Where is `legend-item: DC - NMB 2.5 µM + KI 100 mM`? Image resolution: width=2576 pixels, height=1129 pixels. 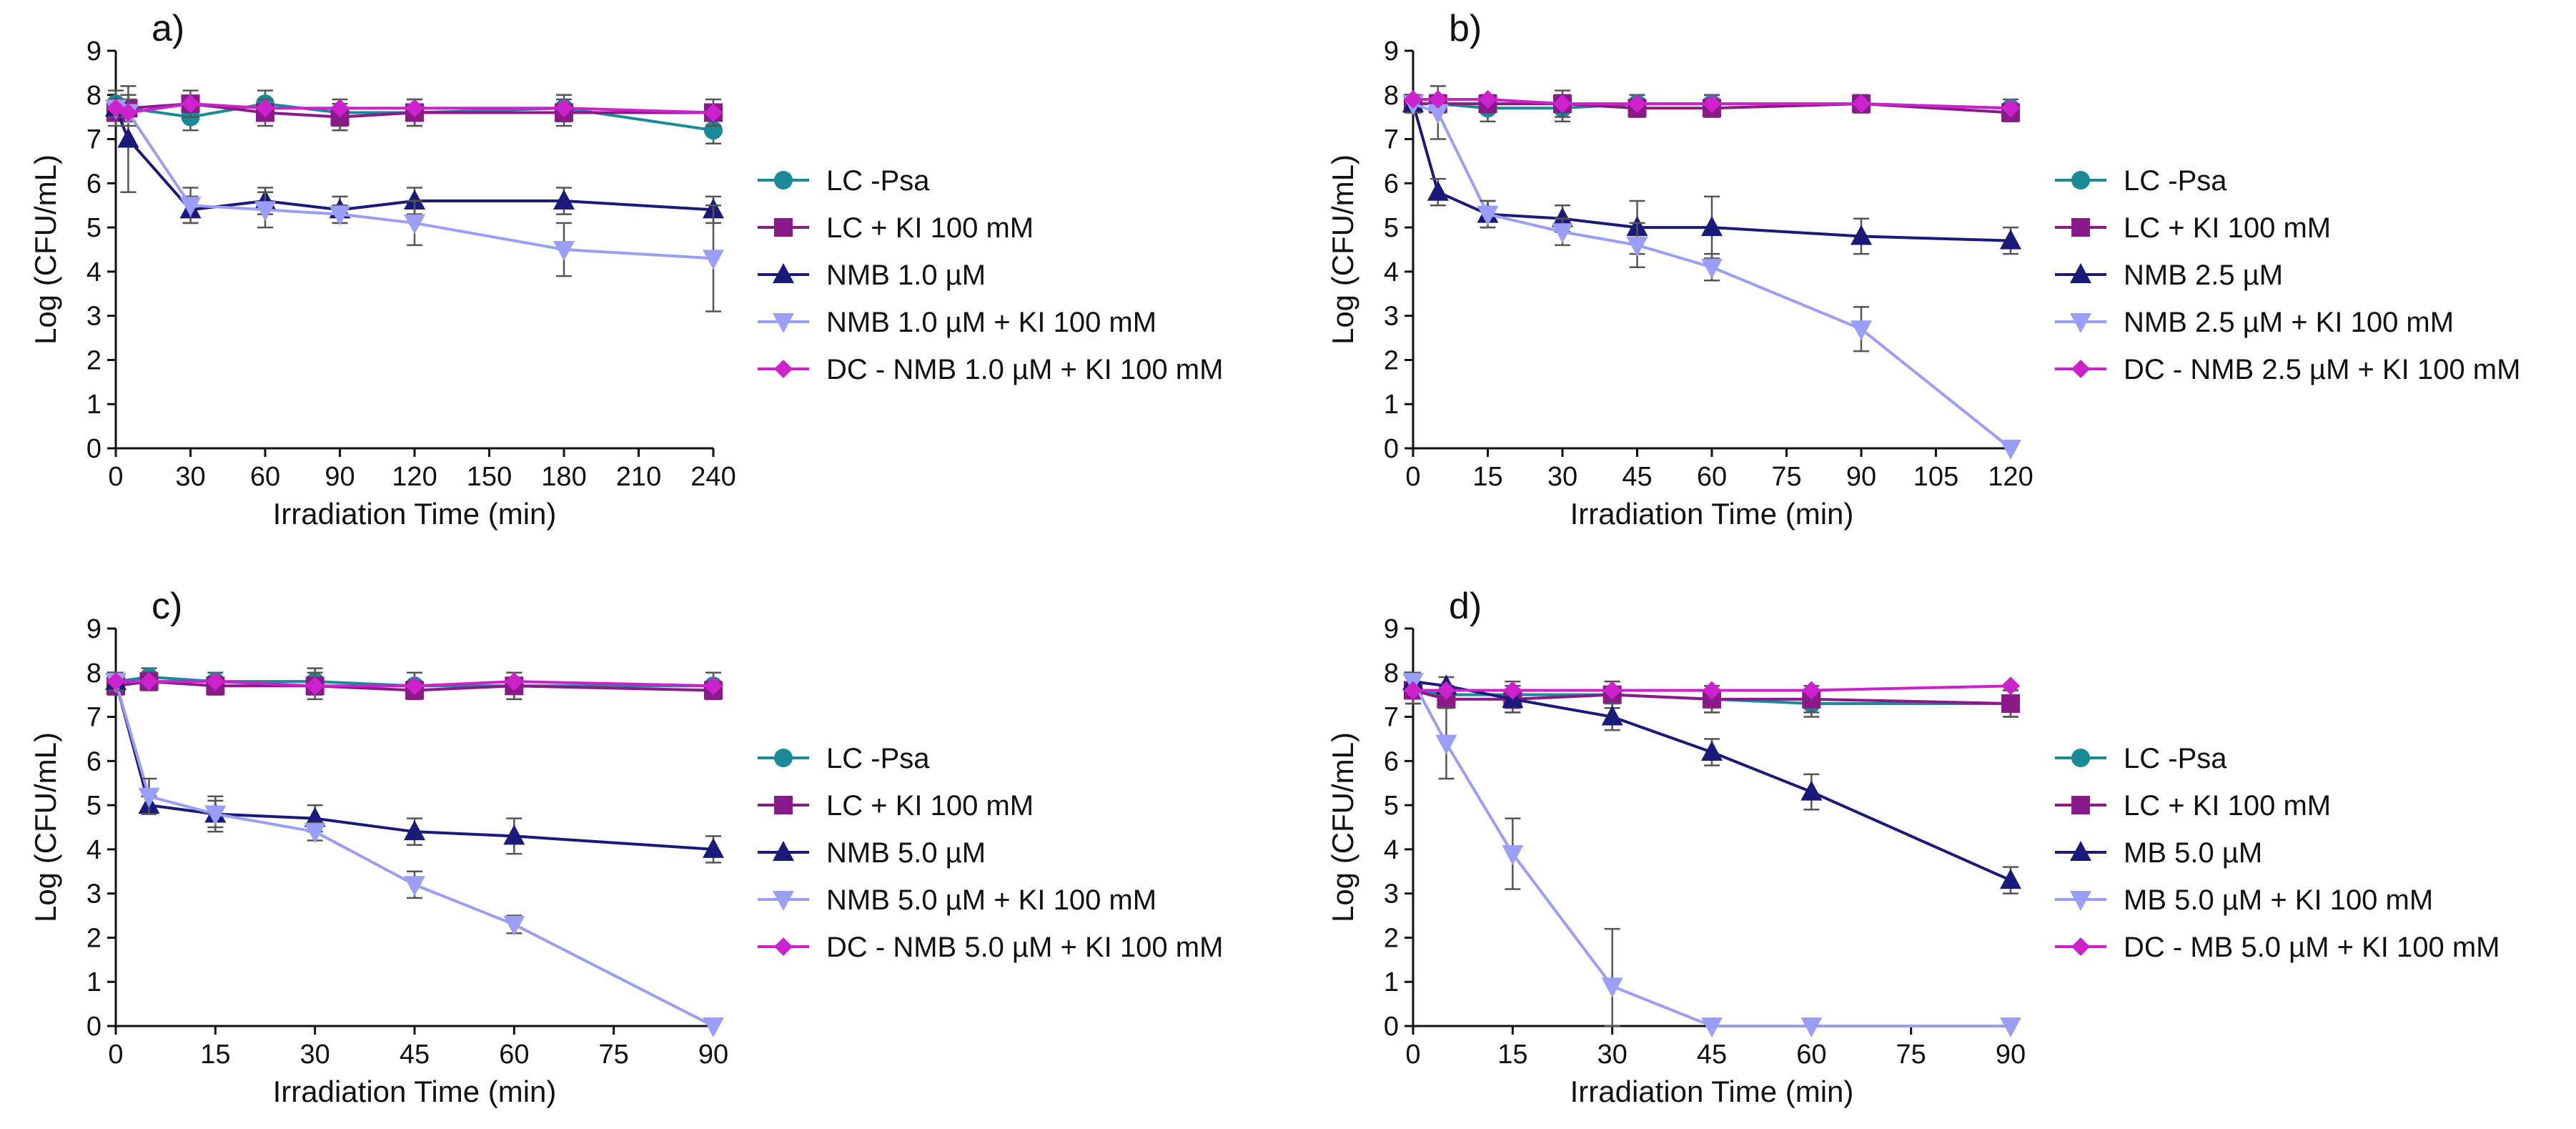 legend-item: DC - NMB 2.5 µM + KI 100 mM is located at coordinates (2288, 370).